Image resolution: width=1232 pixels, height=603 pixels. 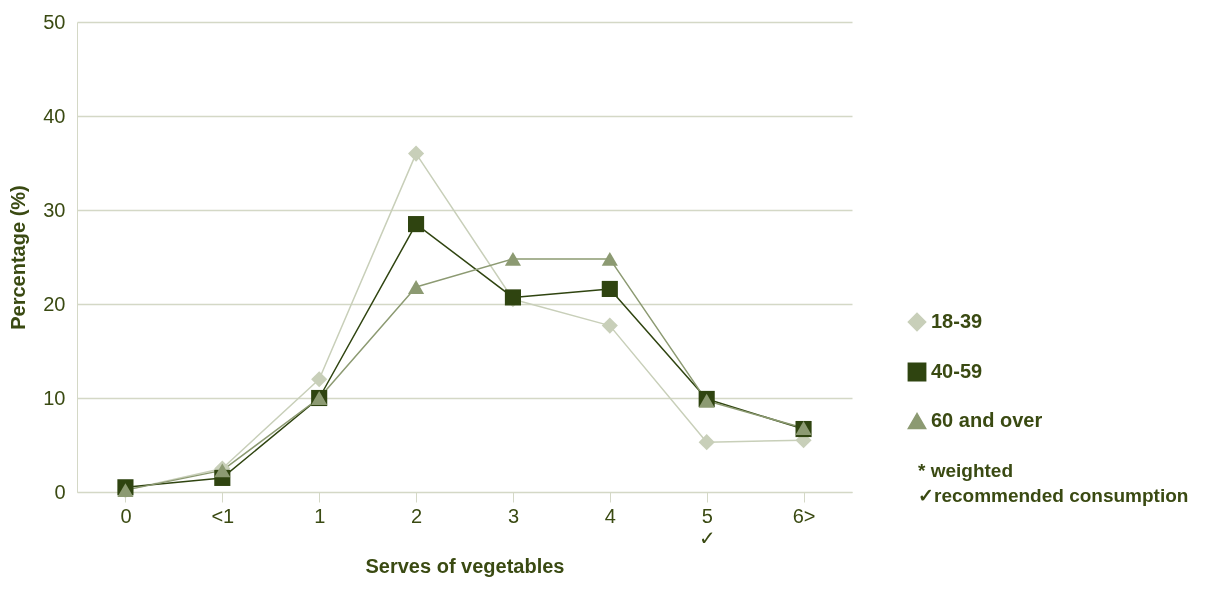 I want to click on y-tick-label: 20, so click(x=54, y=303).